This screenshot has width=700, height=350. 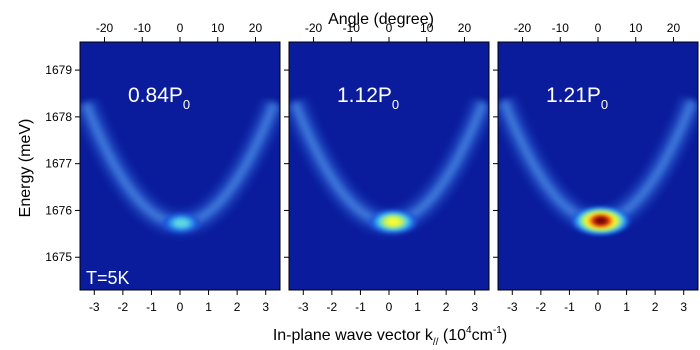 I want to click on y-tick-label: 1676, so click(x=58, y=210).